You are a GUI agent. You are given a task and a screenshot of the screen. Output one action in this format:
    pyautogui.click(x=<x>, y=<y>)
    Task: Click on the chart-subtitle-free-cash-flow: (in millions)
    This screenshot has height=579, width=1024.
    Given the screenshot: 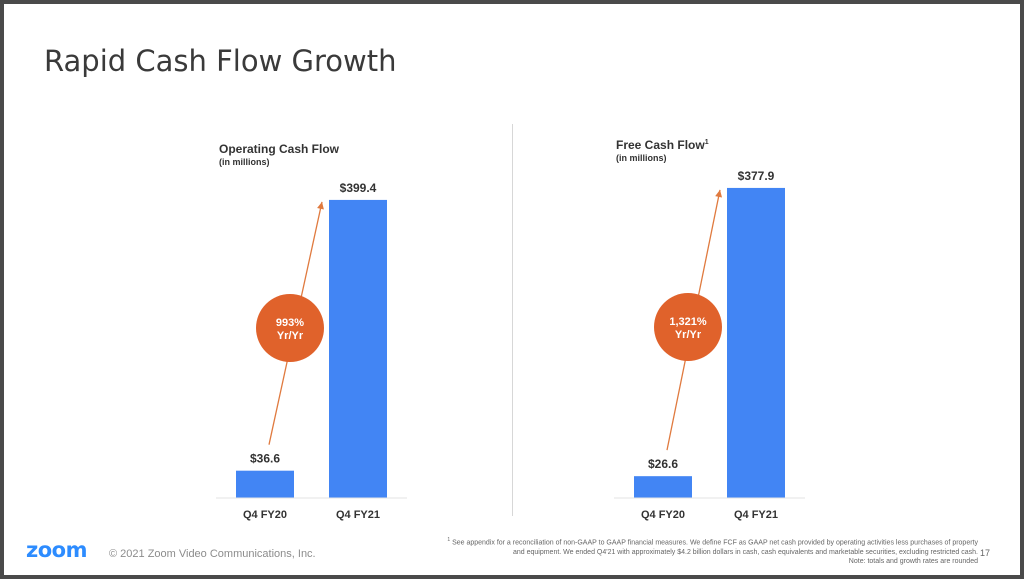 What is the action you would take?
    pyautogui.click(x=641, y=158)
    